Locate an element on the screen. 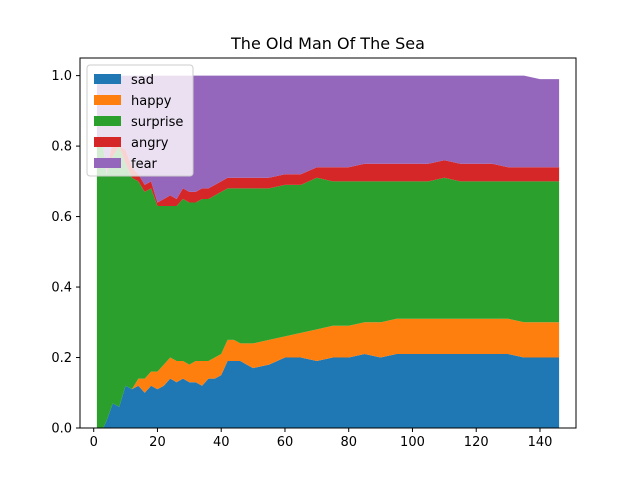  legend-label-sad: sad is located at coordinates (142, 80).